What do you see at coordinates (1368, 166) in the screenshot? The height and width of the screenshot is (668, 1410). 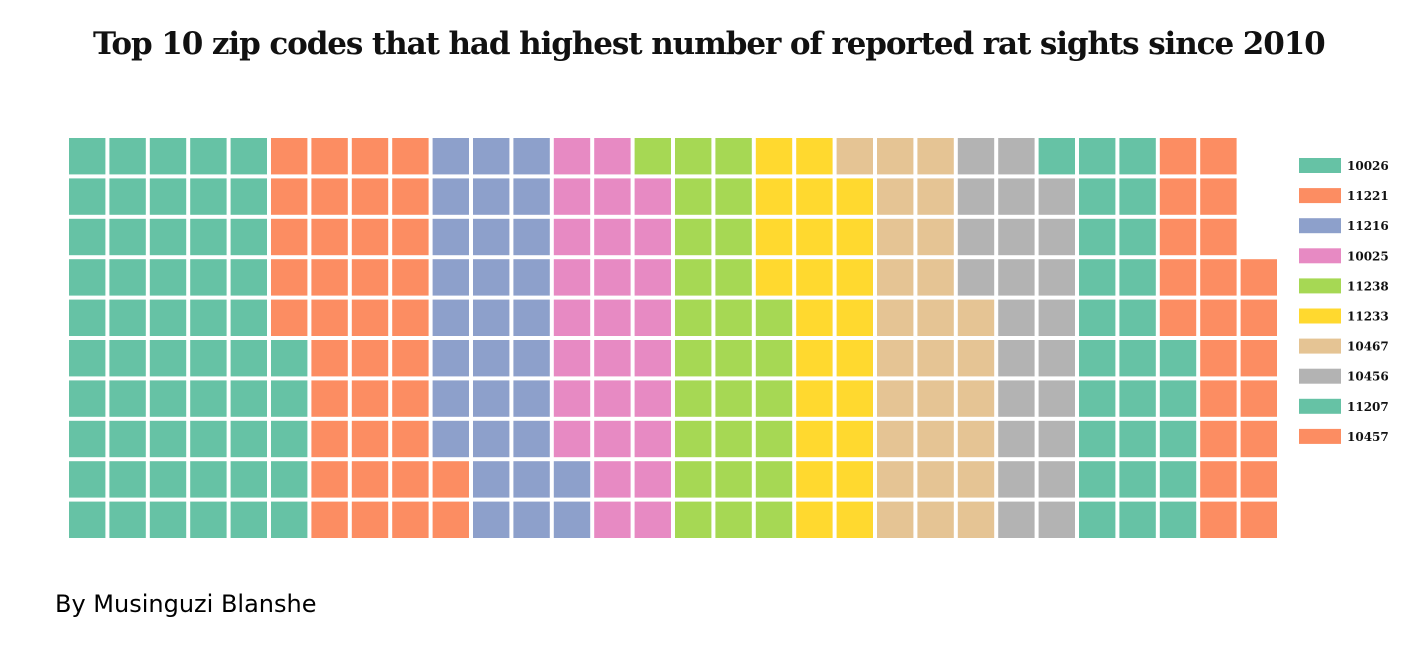 I see `legend-label-10026: 10026` at bounding box center [1368, 166].